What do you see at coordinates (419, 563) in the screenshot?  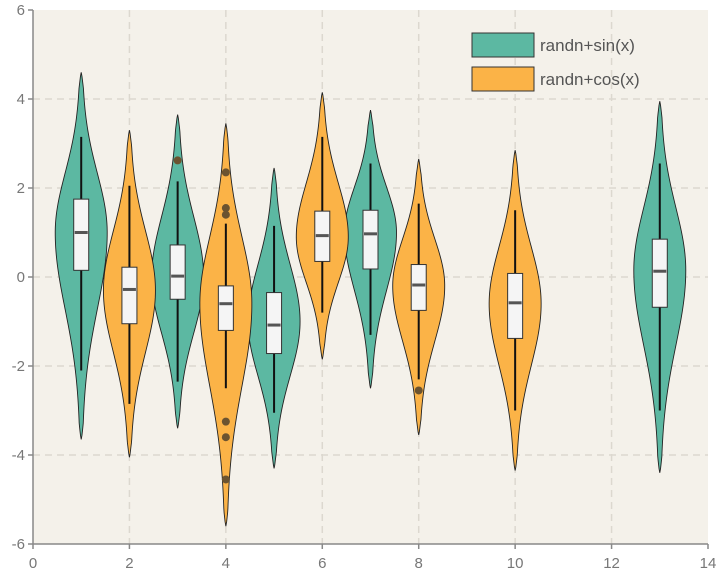 I see `x-tick-label: 8` at bounding box center [419, 563].